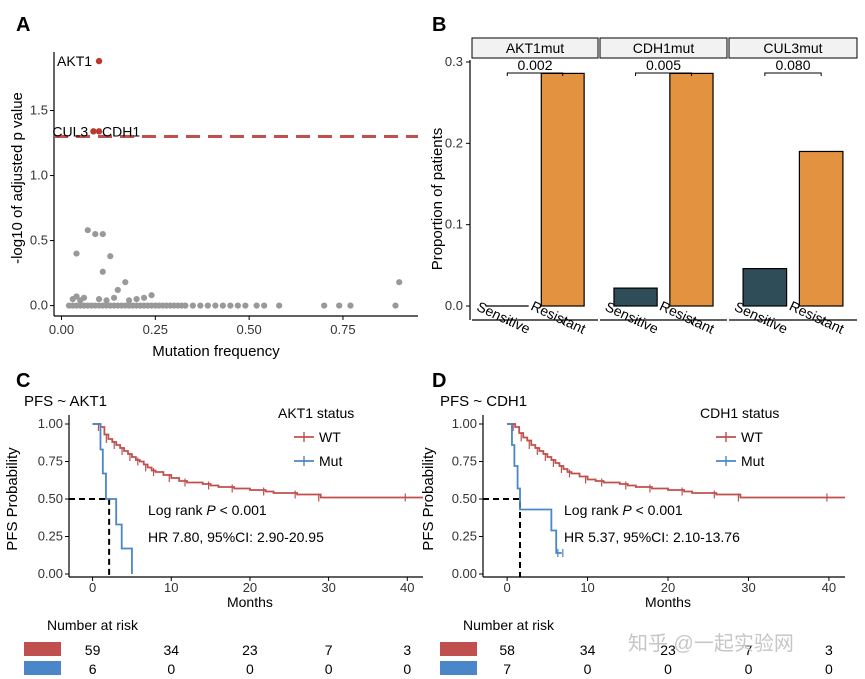 Image resolution: width=865 pixels, height=679 pixels. What do you see at coordinates (23, 25) in the screenshot?
I see `panel-letter-a: A` at bounding box center [23, 25].